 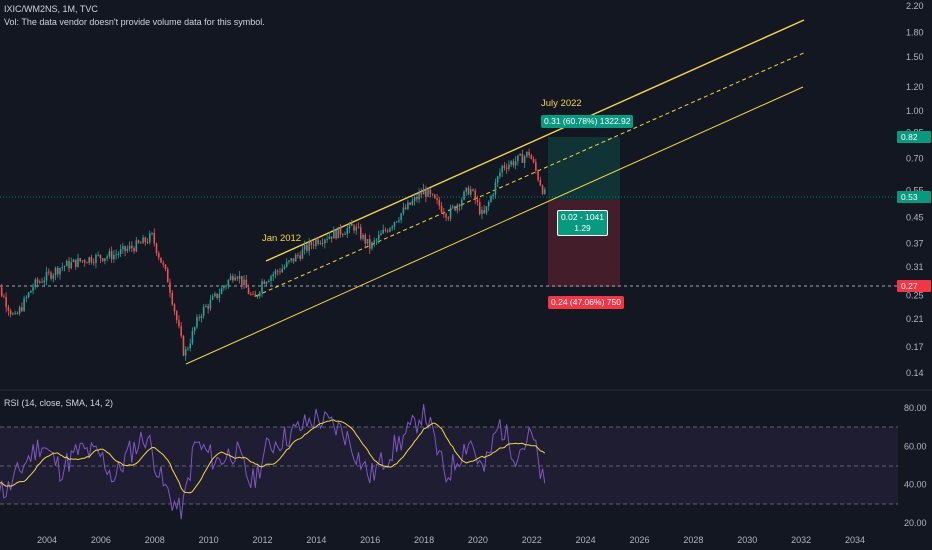 I want to click on rsi-axis: 80.00 60.00 40.00 20.00, so click(x=915, y=465).